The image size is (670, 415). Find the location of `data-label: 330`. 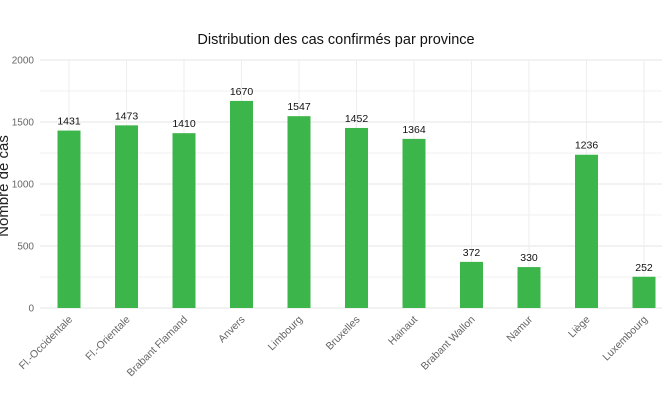

data-label: 330 is located at coordinates (529, 258).